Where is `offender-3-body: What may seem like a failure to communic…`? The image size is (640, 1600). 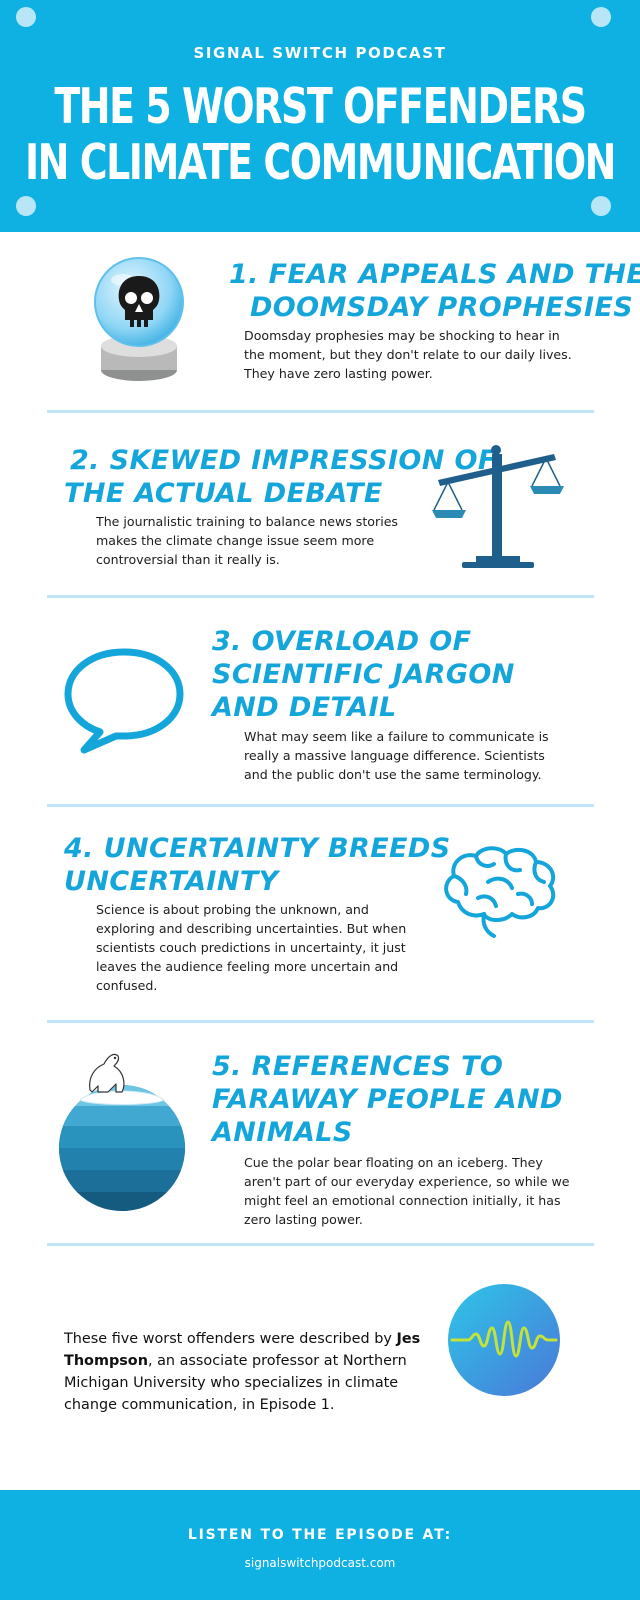 offender-3-body: What may seem like a failure to communic… is located at coordinates (396, 755).